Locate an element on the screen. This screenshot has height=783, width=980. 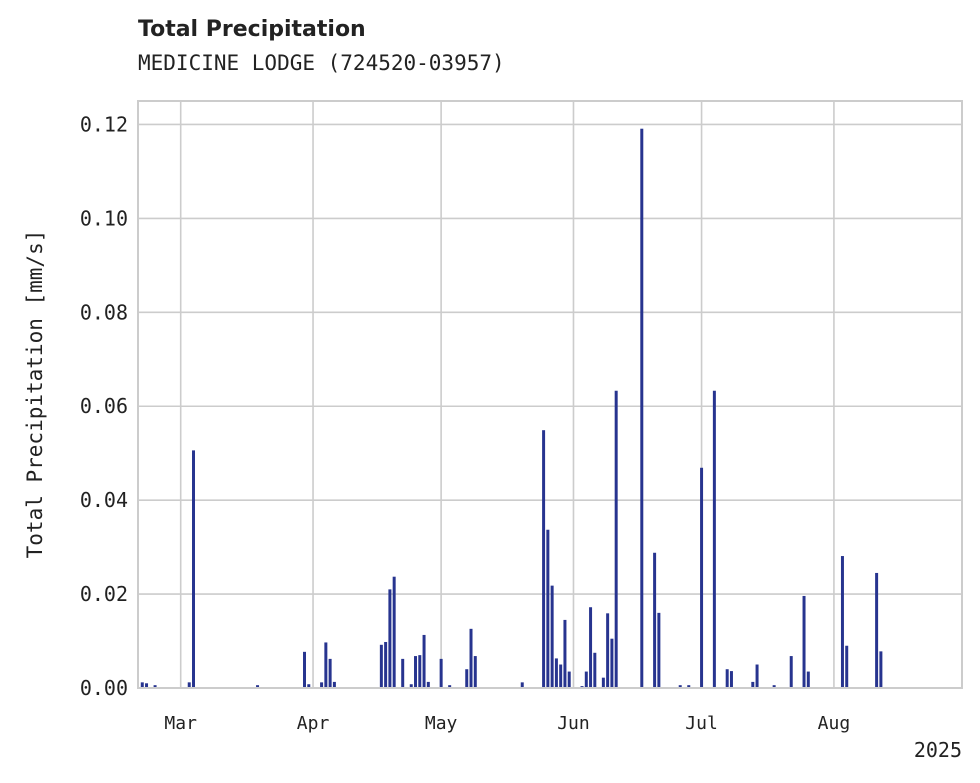
x-tick-label: May is located at coordinates (441, 723).